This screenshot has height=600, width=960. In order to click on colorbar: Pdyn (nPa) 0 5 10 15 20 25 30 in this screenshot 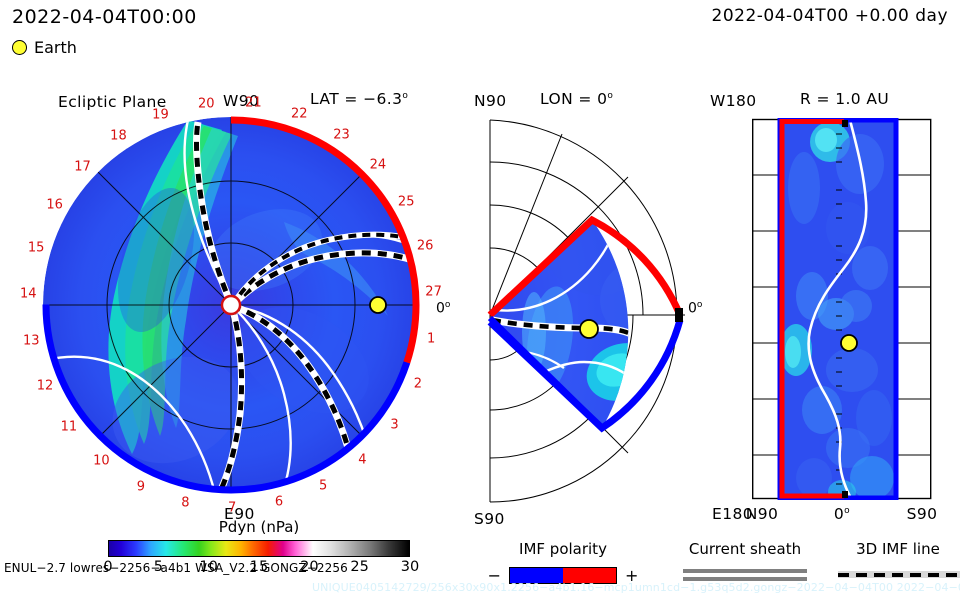, I will do `click(261, 546)`.